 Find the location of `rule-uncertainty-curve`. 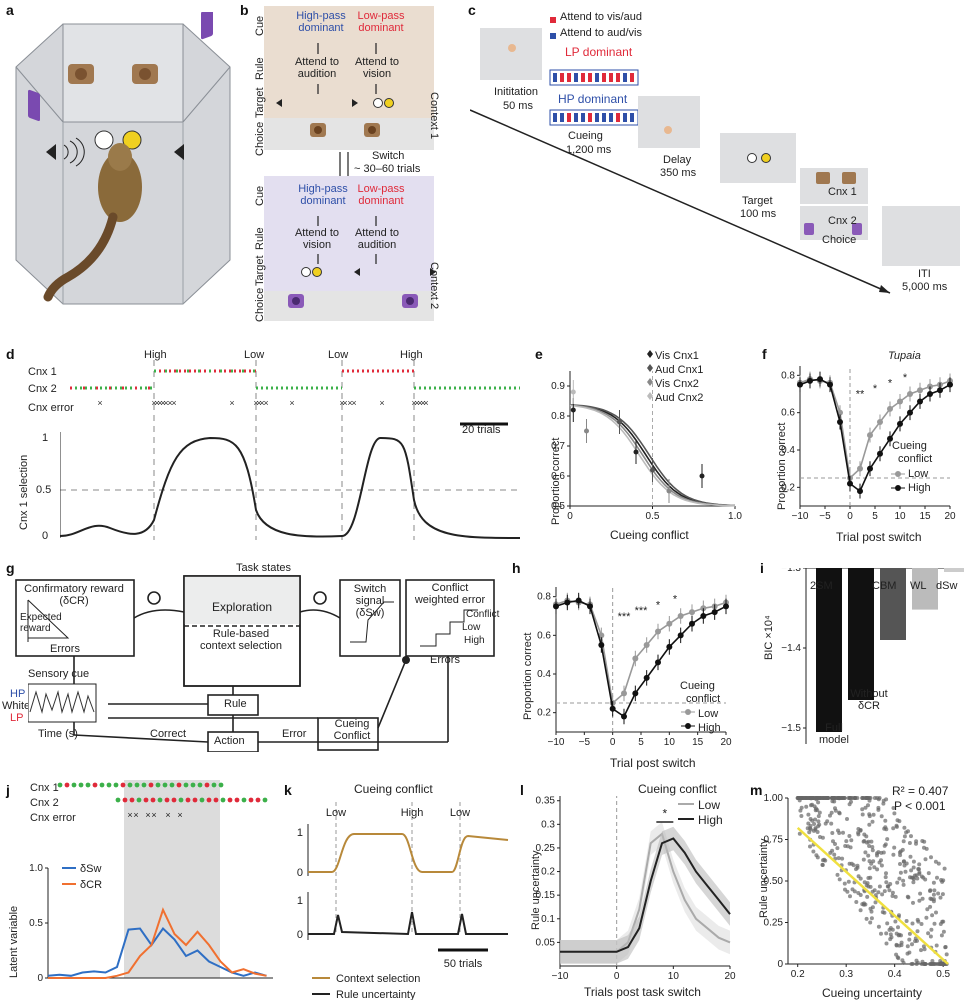

rule-uncertainty-curve is located at coordinates (408, 923).